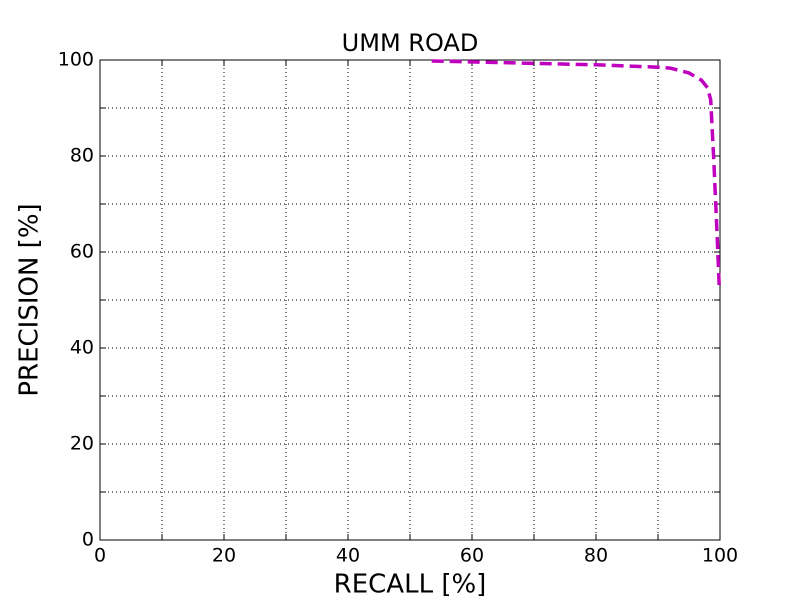 The width and height of the screenshot is (800, 600). I want to click on x-axis-label: RECALL [%], so click(410, 585).